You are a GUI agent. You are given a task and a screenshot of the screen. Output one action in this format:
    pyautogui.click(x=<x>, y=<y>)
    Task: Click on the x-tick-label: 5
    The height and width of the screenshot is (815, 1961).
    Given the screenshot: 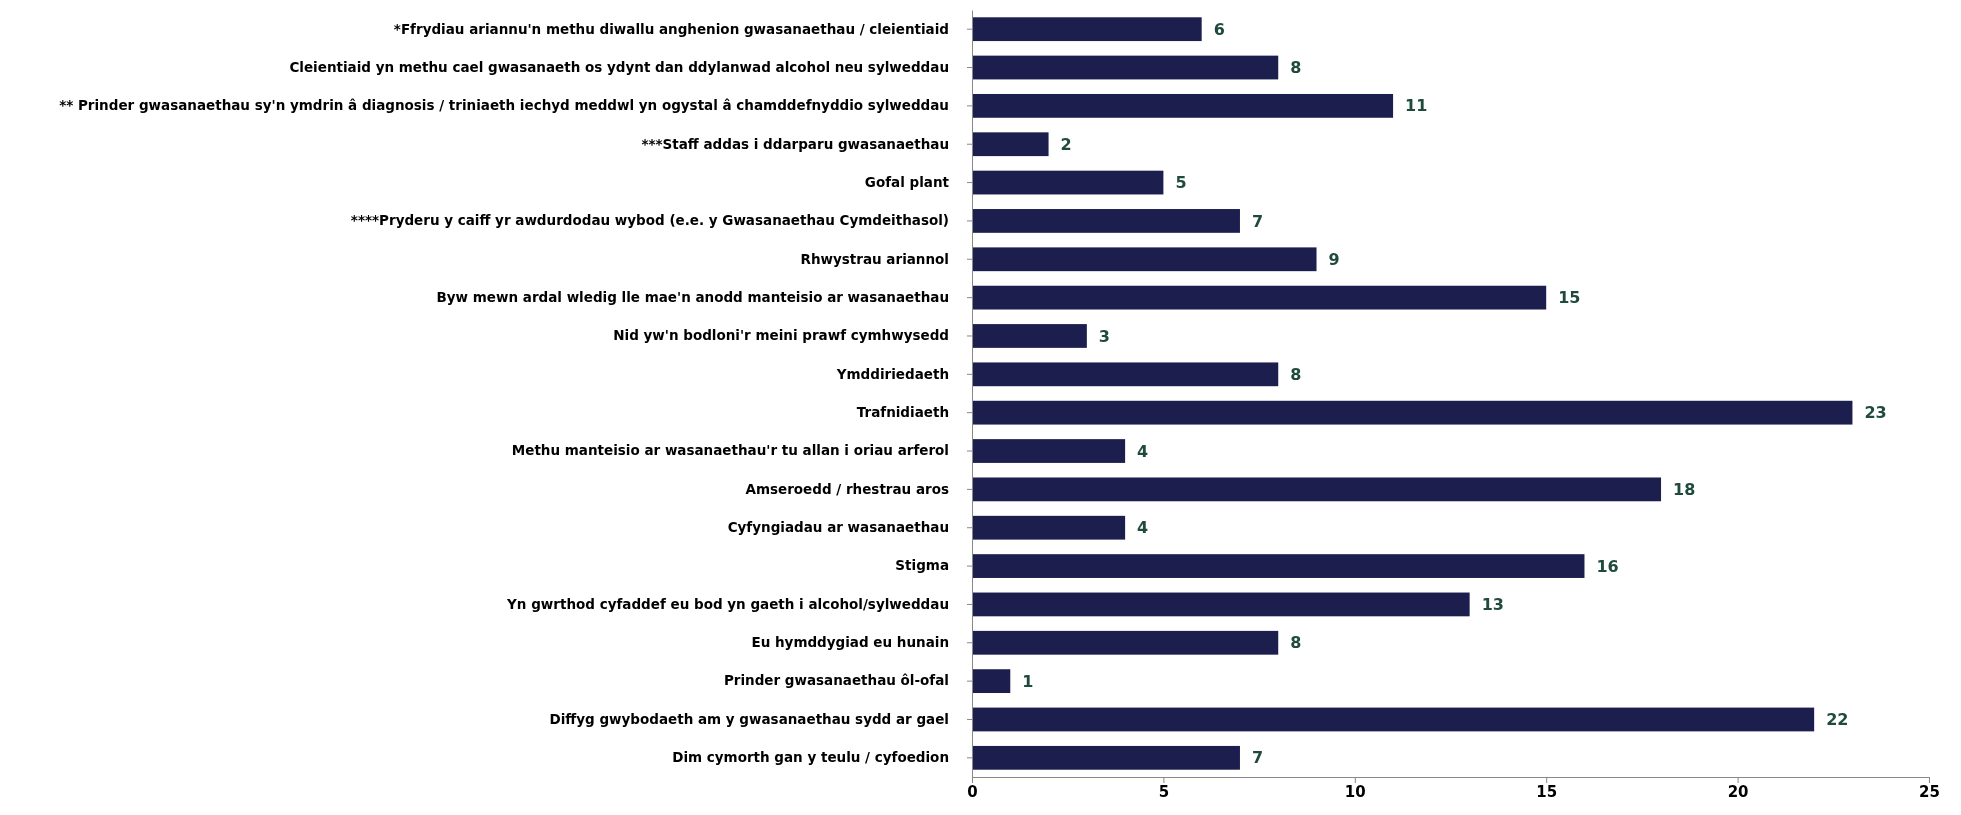 What is the action you would take?
    pyautogui.click(x=1164, y=791)
    